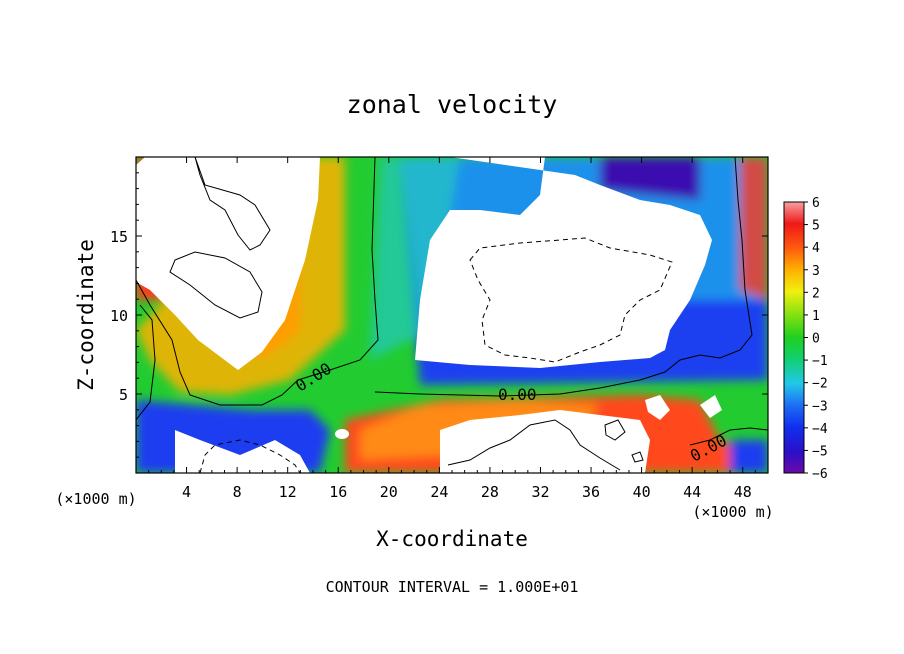 The height and width of the screenshot is (654, 904). Describe the element at coordinates (816, 203) in the screenshot. I see `colorbar-tick-label: 6` at that location.